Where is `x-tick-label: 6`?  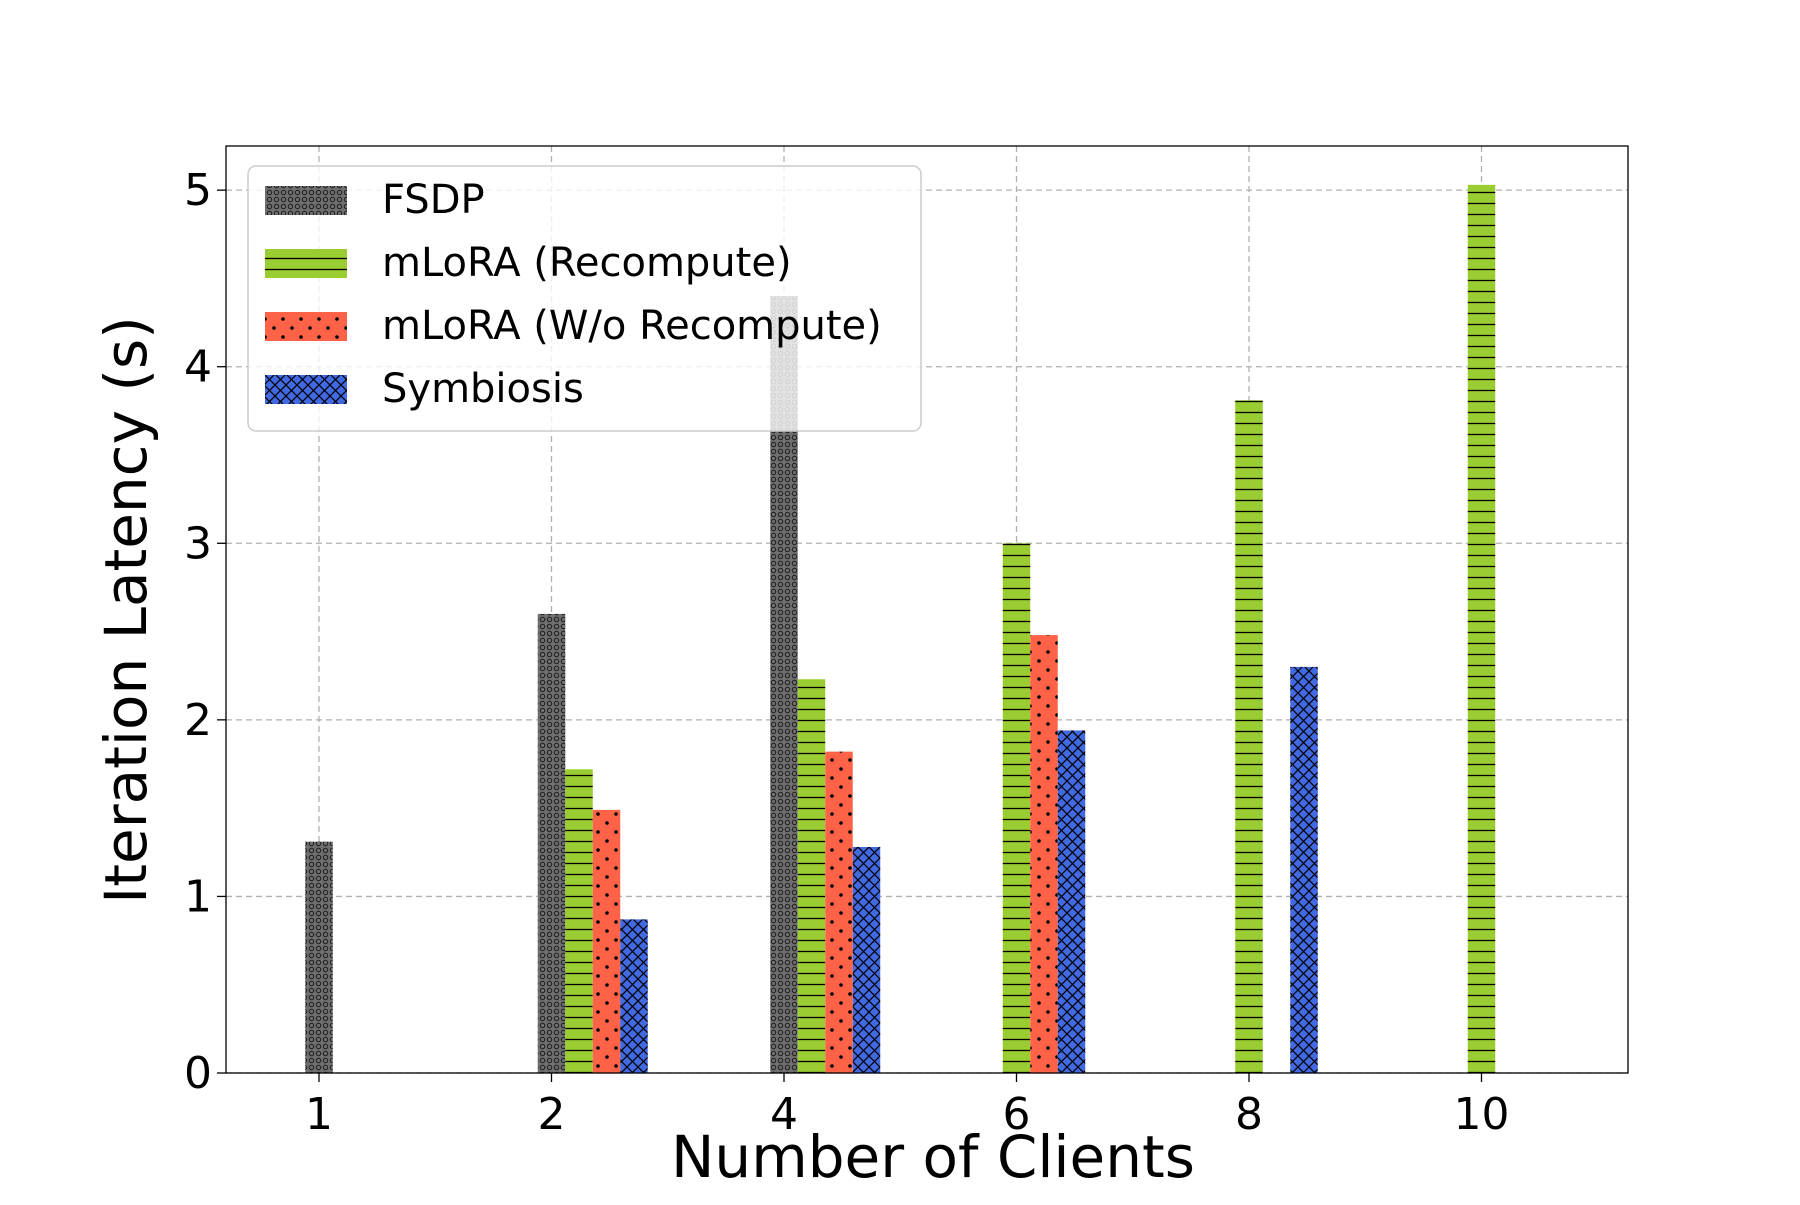 x-tick-label: 6 is located at coordinates (1017, 1114).